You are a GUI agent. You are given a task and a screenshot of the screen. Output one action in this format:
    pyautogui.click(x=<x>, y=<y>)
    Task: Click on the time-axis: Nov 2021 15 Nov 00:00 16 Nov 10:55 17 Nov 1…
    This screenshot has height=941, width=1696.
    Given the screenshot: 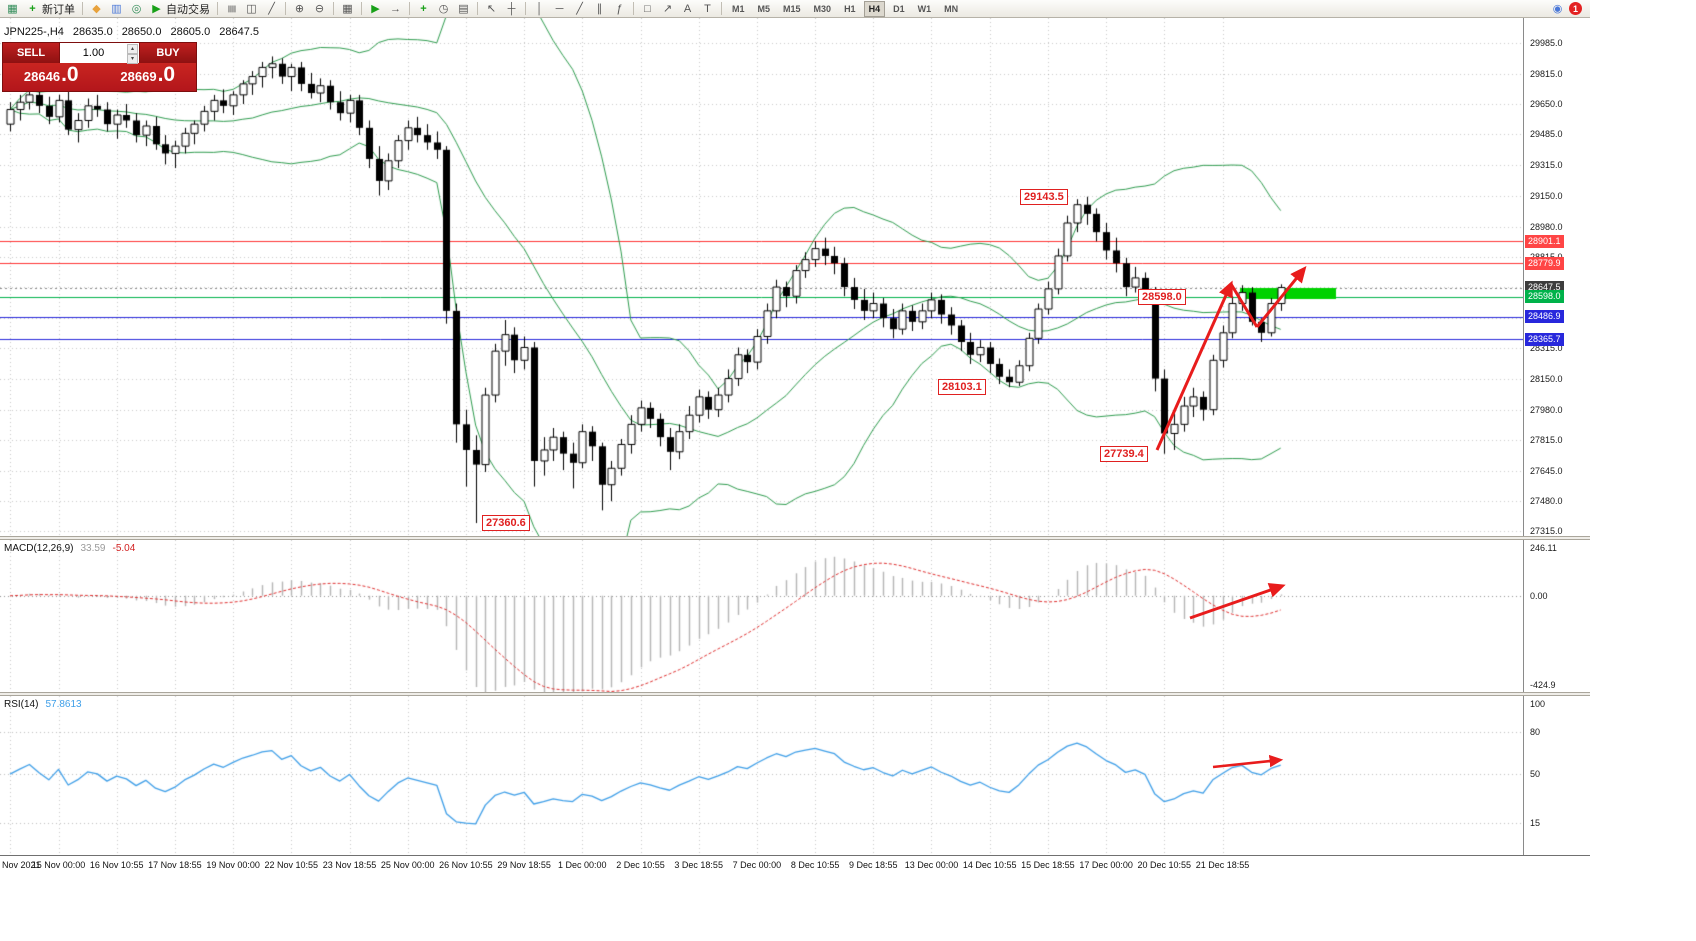 What is the action you would take?
    pyautogui.click(x=795, y=864)
    